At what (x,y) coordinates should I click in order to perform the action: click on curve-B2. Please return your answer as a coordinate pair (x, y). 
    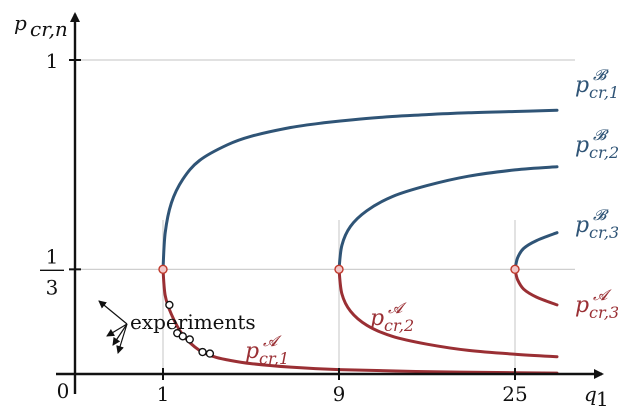
    Looking at the image, I should click on (448, 218).